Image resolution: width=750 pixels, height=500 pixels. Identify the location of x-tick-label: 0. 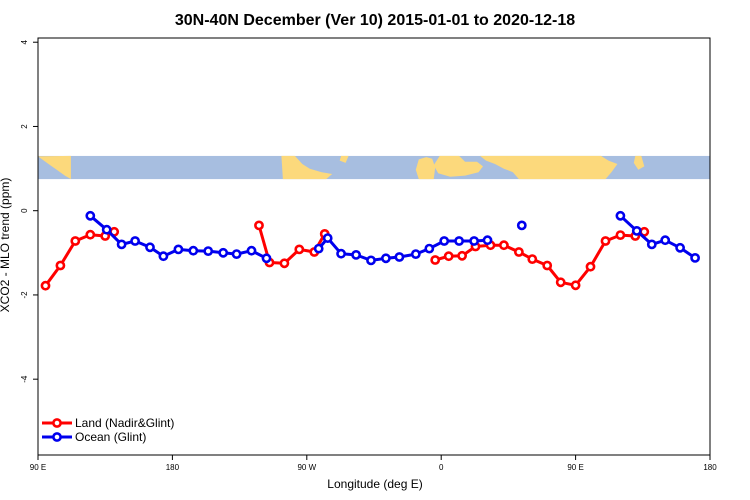
(441, 467).